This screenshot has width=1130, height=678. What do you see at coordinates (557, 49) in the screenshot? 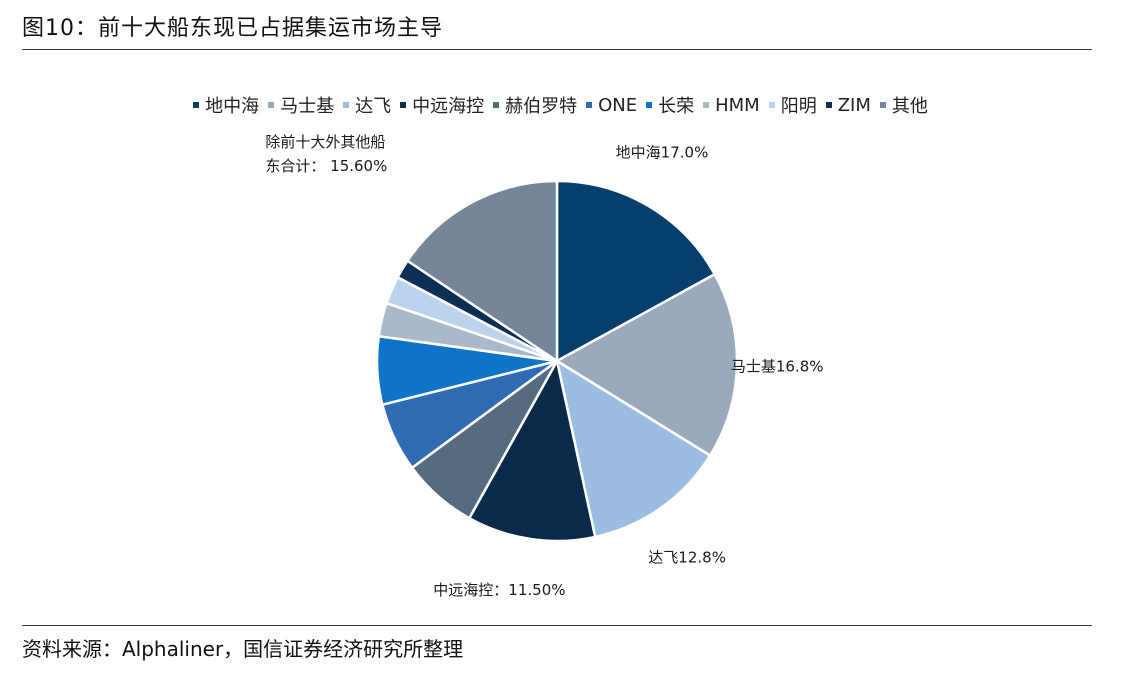
I see `title-divider` at bounding box center [557, 49].